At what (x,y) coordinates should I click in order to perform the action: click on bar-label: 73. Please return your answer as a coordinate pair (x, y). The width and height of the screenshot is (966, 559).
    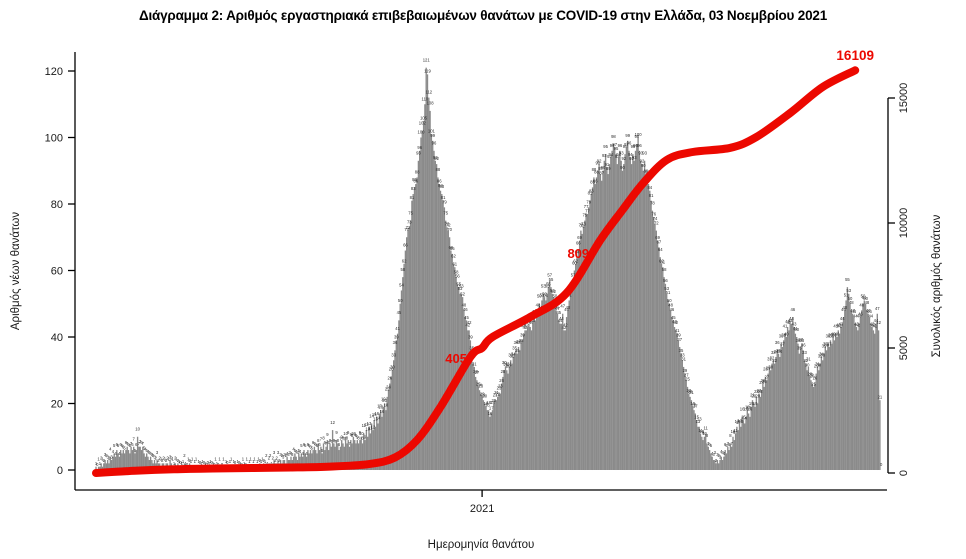
    Looking at the image, I should click on (583, 224).